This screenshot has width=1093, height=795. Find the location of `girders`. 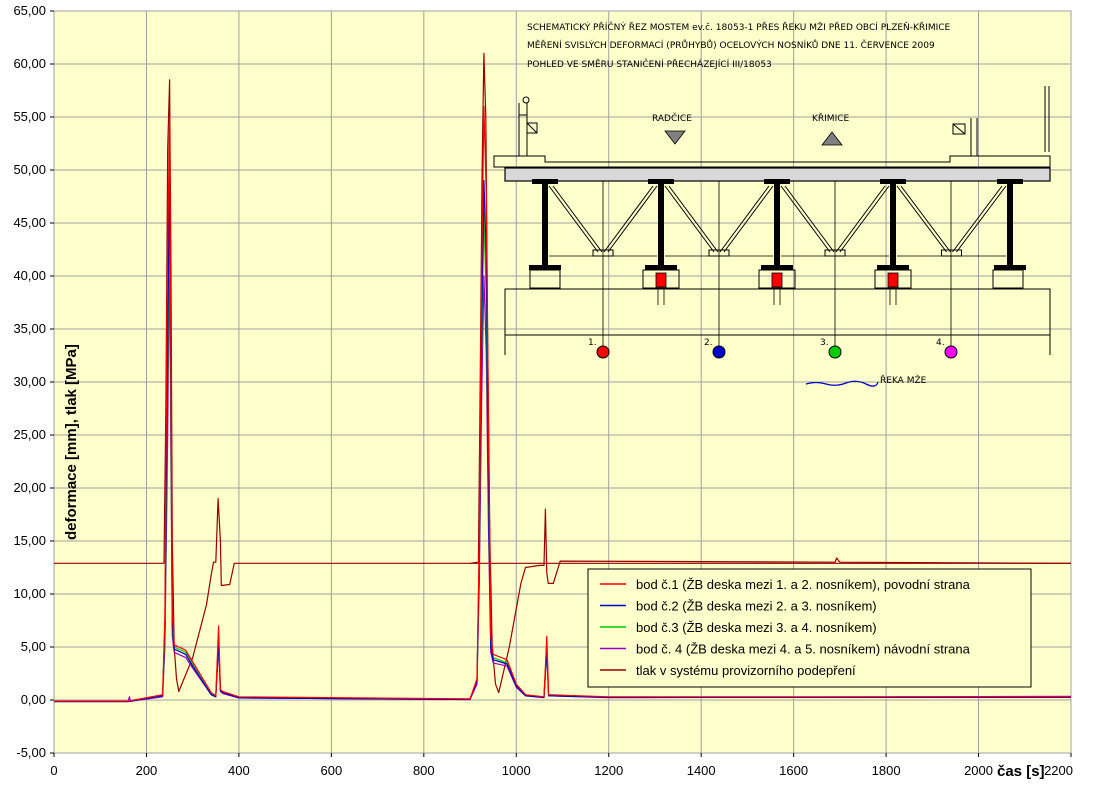

girders is located at coordinates (777, 224).